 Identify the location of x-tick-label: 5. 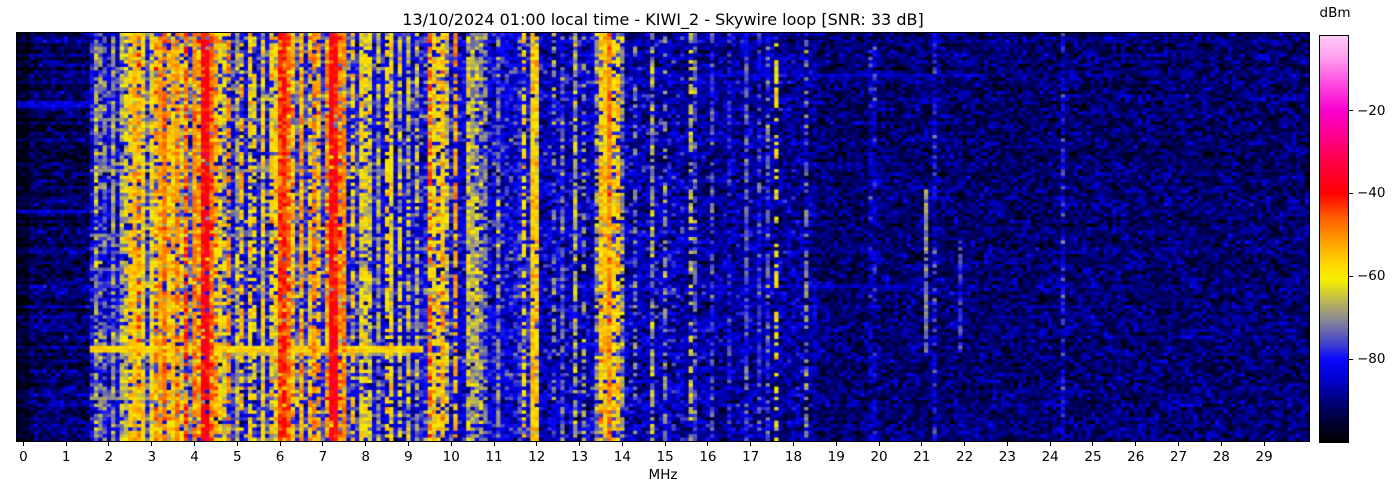
(237, 457).